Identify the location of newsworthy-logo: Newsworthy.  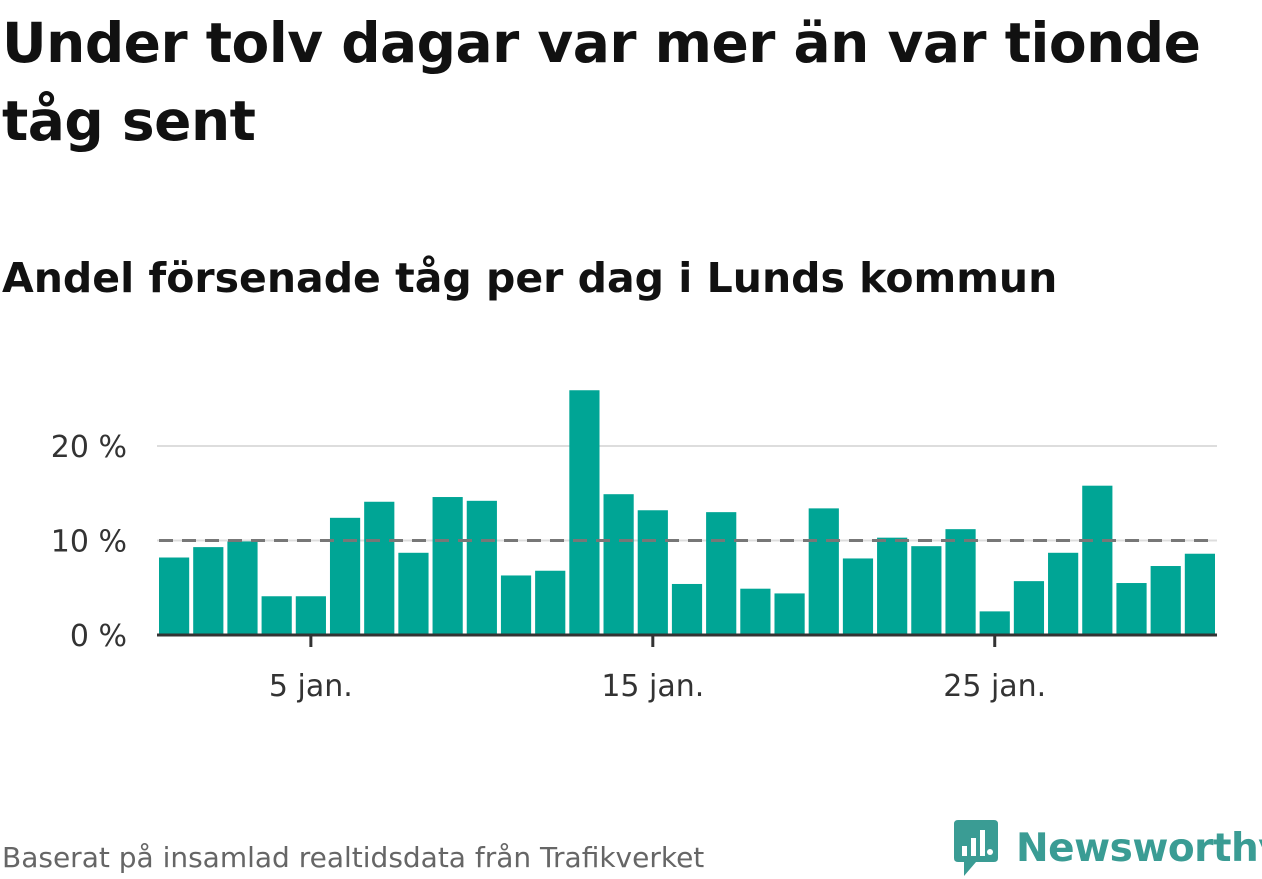
(1106, 848).